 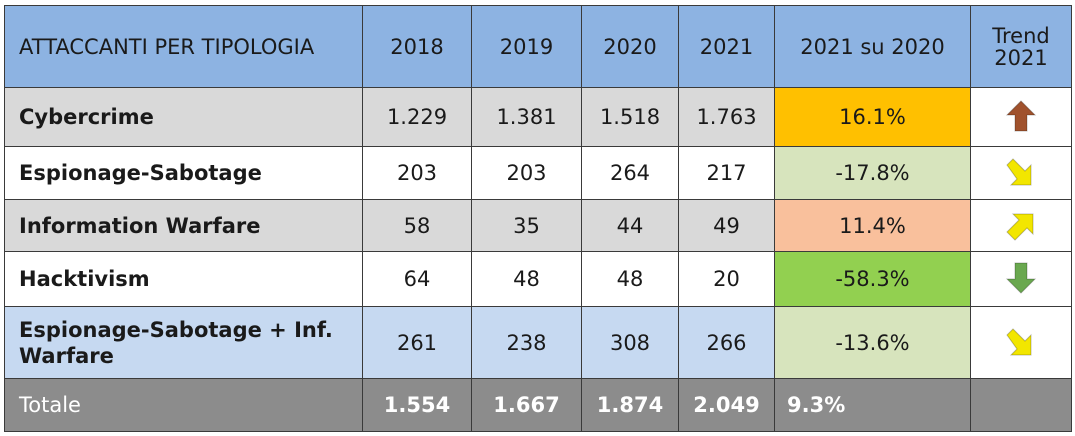 I want to click on total-change: 9.3%, so click(x=872, y=405).